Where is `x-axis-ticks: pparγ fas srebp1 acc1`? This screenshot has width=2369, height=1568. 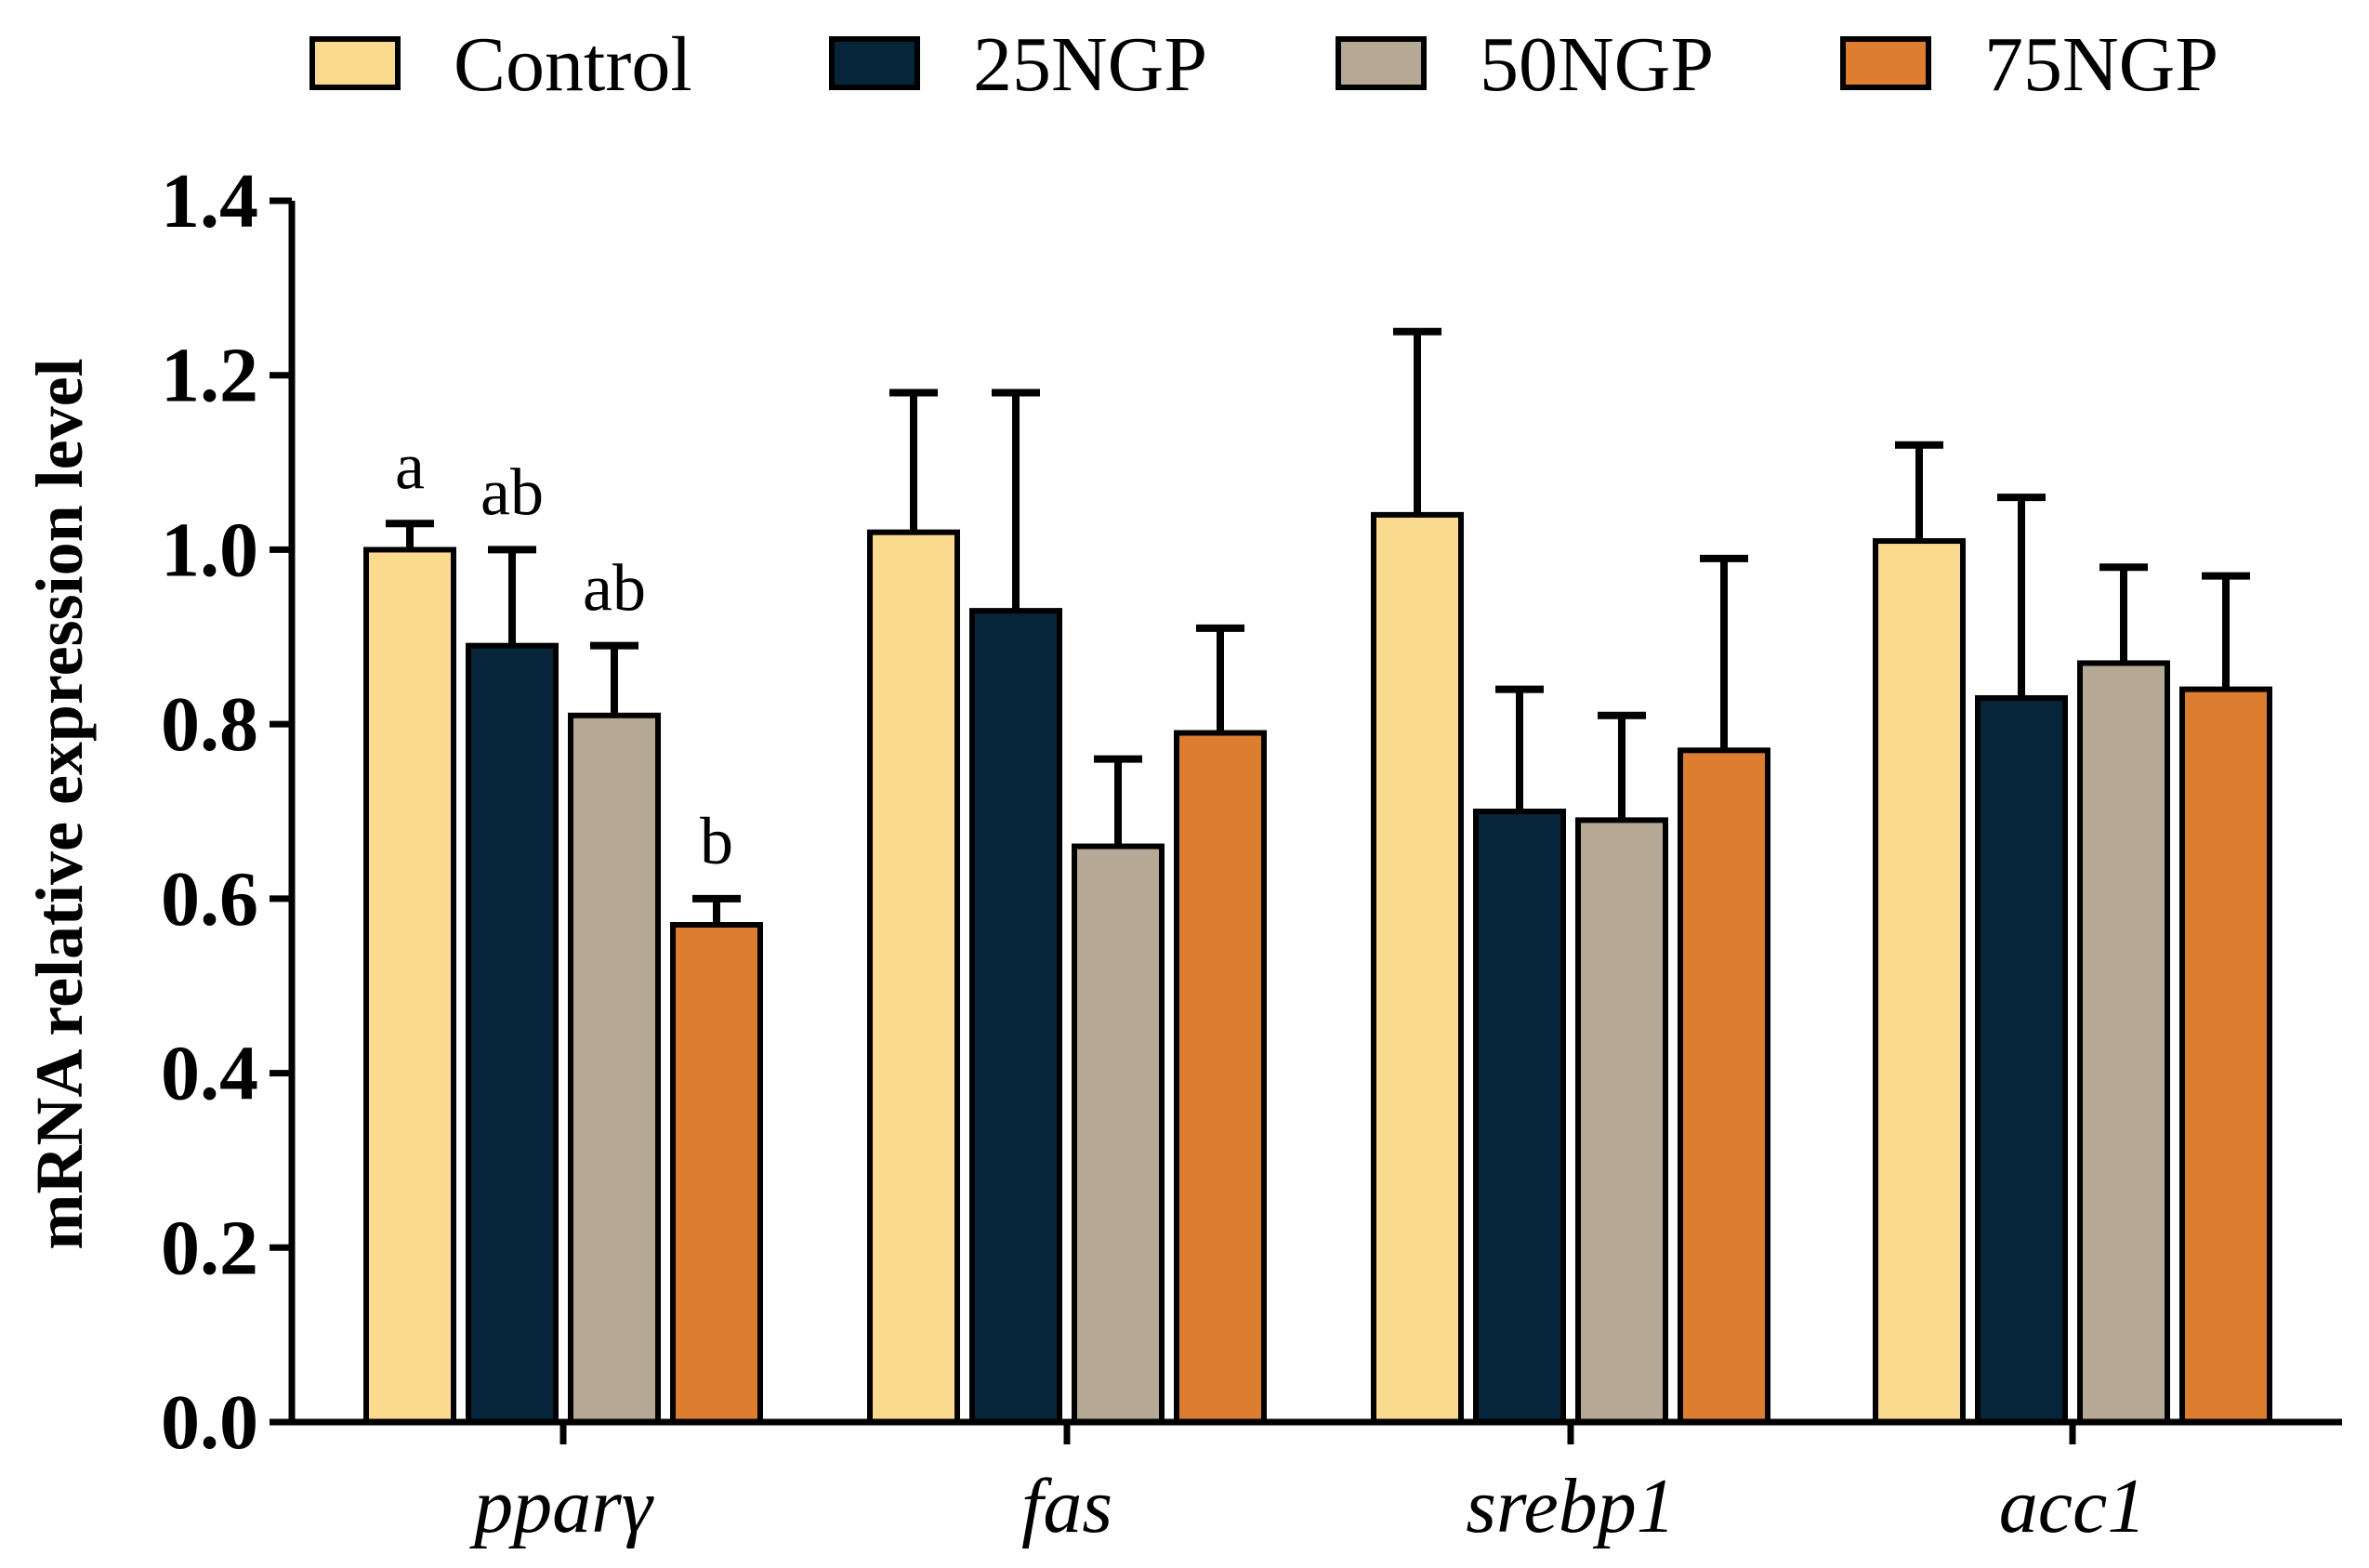 x-axis-ticks: pparγ fas srebp1 acc1 is located at coordinates (1307, 1486).